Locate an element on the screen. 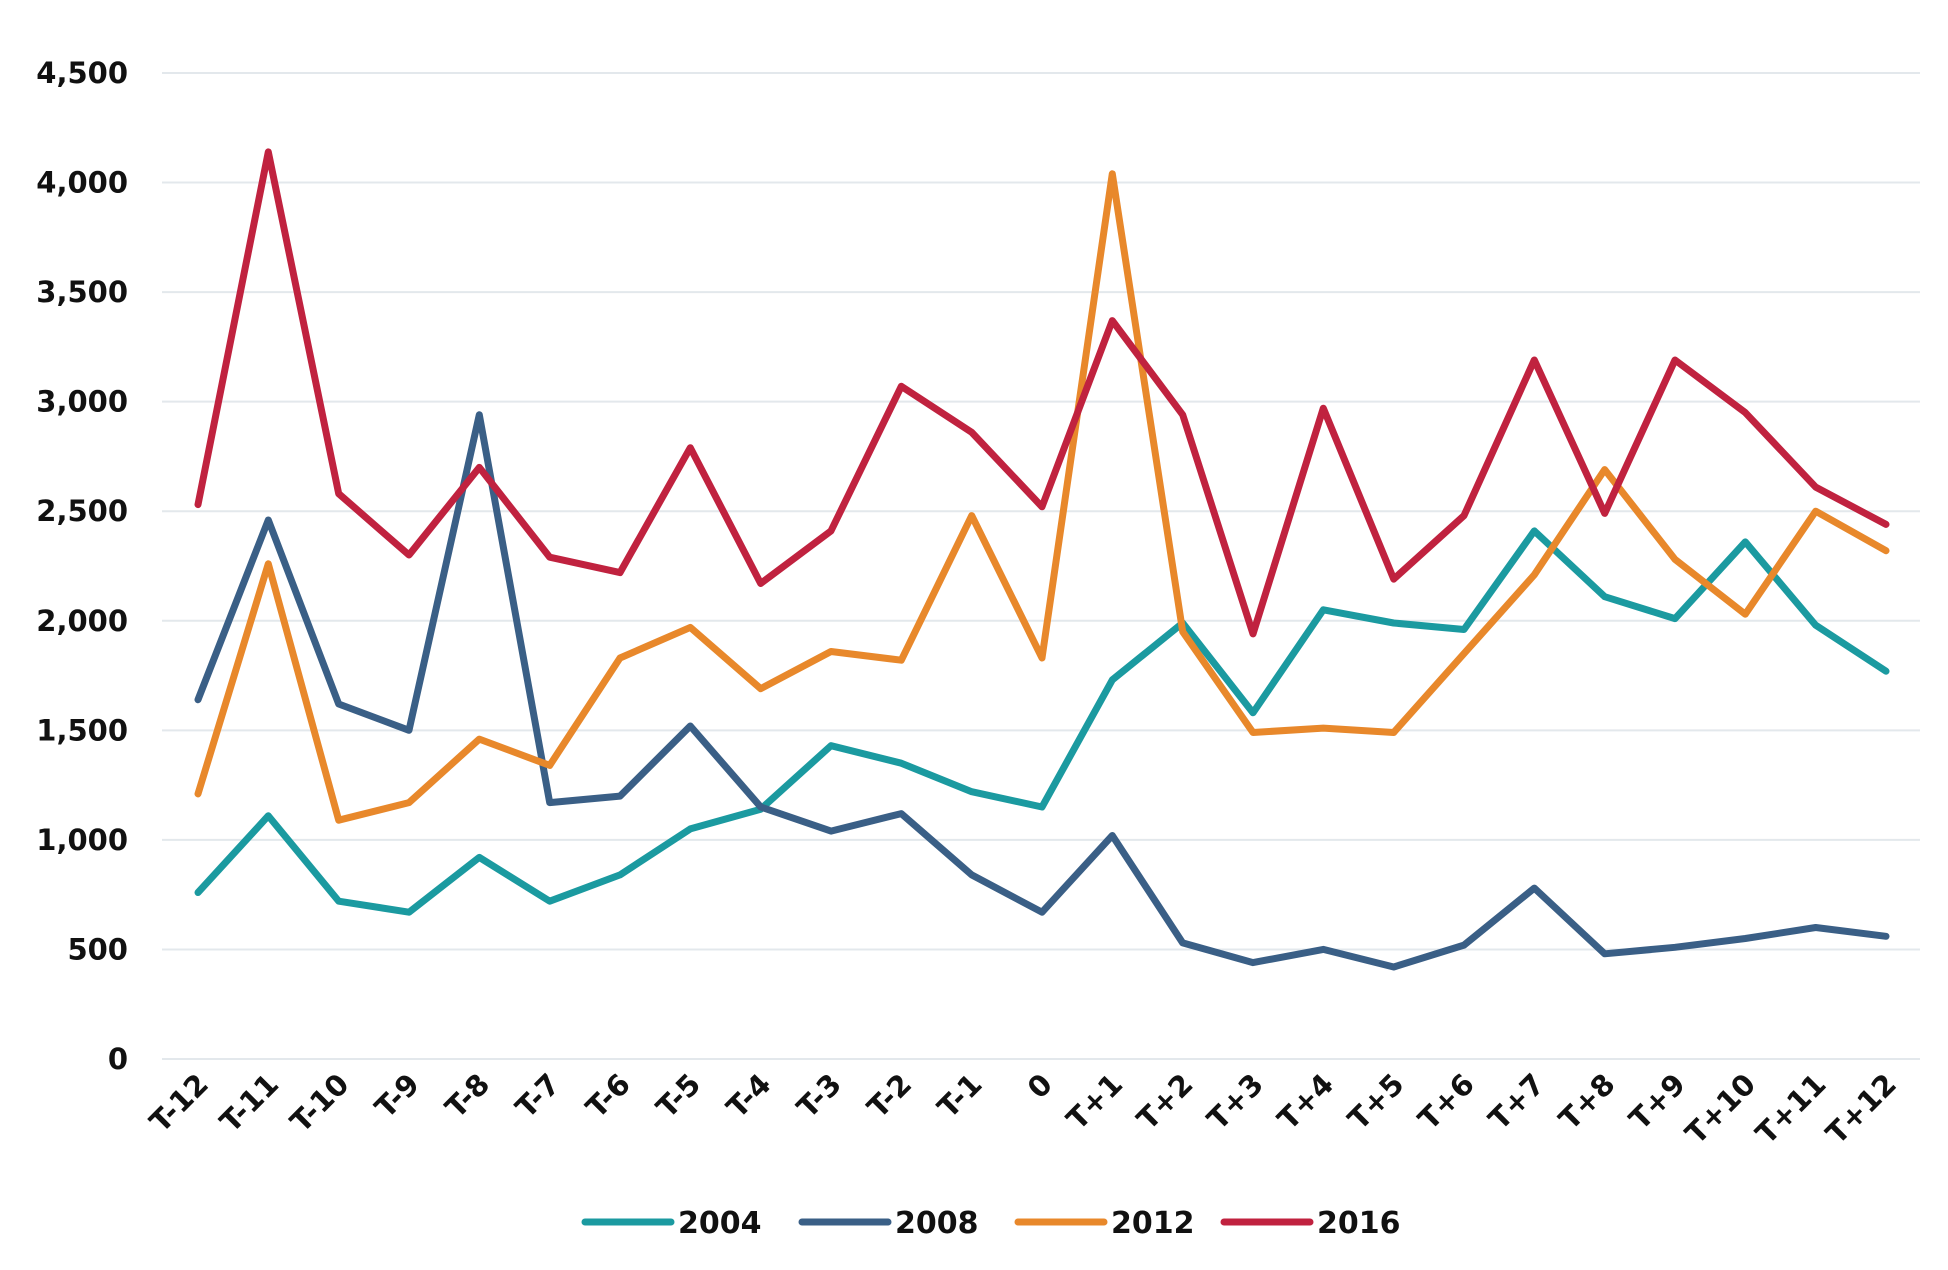 This screenshot has height=1270, width=1948. x-tick-label: T+7 is located at coordinates (1516, 1101).